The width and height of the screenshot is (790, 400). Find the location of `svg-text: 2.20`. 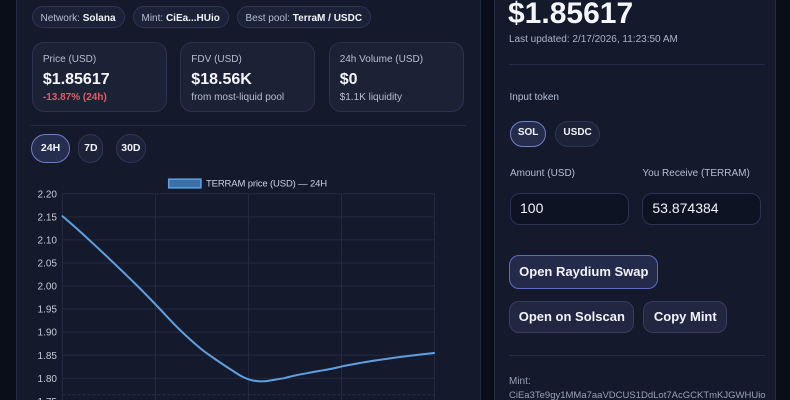

svg-text: 2.20 is located at coordinates (48, 194).